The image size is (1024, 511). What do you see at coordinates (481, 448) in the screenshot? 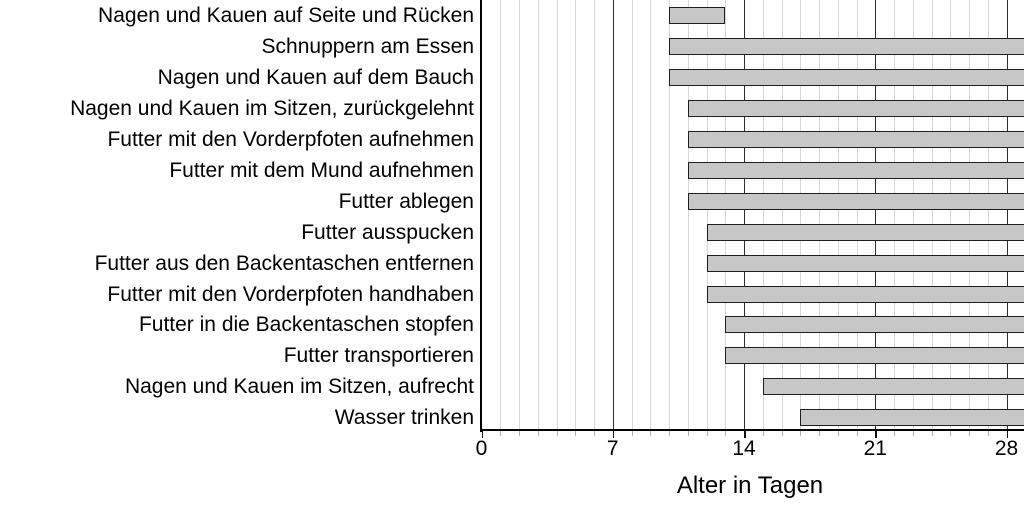
I see `x-tick-label: 0` at bounding box center [481, 448].